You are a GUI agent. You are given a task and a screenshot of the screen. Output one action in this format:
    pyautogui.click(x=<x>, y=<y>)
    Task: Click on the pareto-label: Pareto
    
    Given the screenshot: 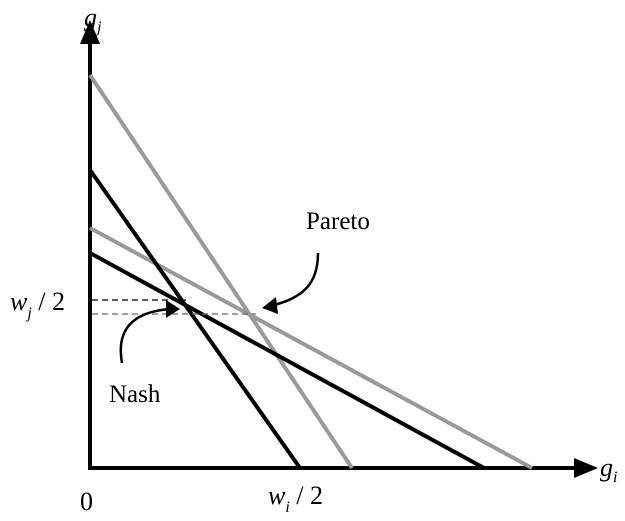 What is the action you would take?
    pyautogui.click(x=338, y=221)
    